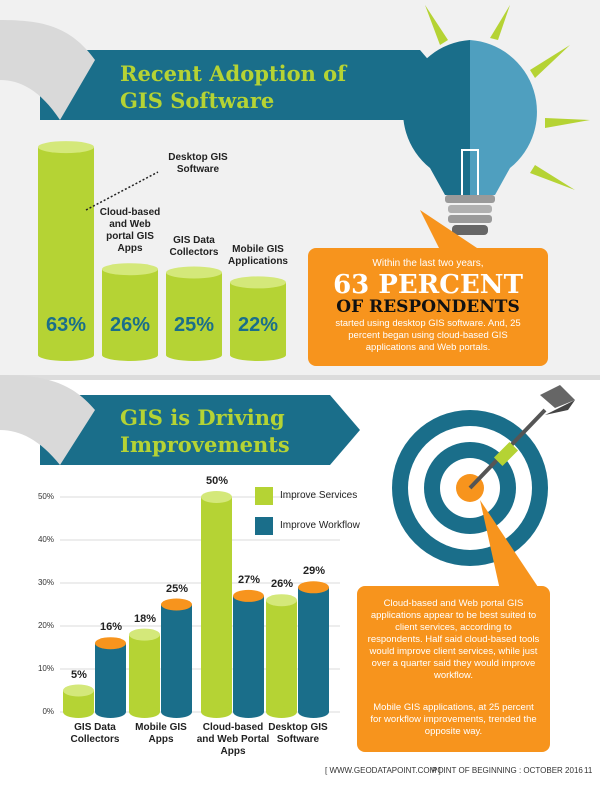 This screenshot has width=600, height=794. I want to click on callout-headline: 63 PERCENT, so click(428, 285).